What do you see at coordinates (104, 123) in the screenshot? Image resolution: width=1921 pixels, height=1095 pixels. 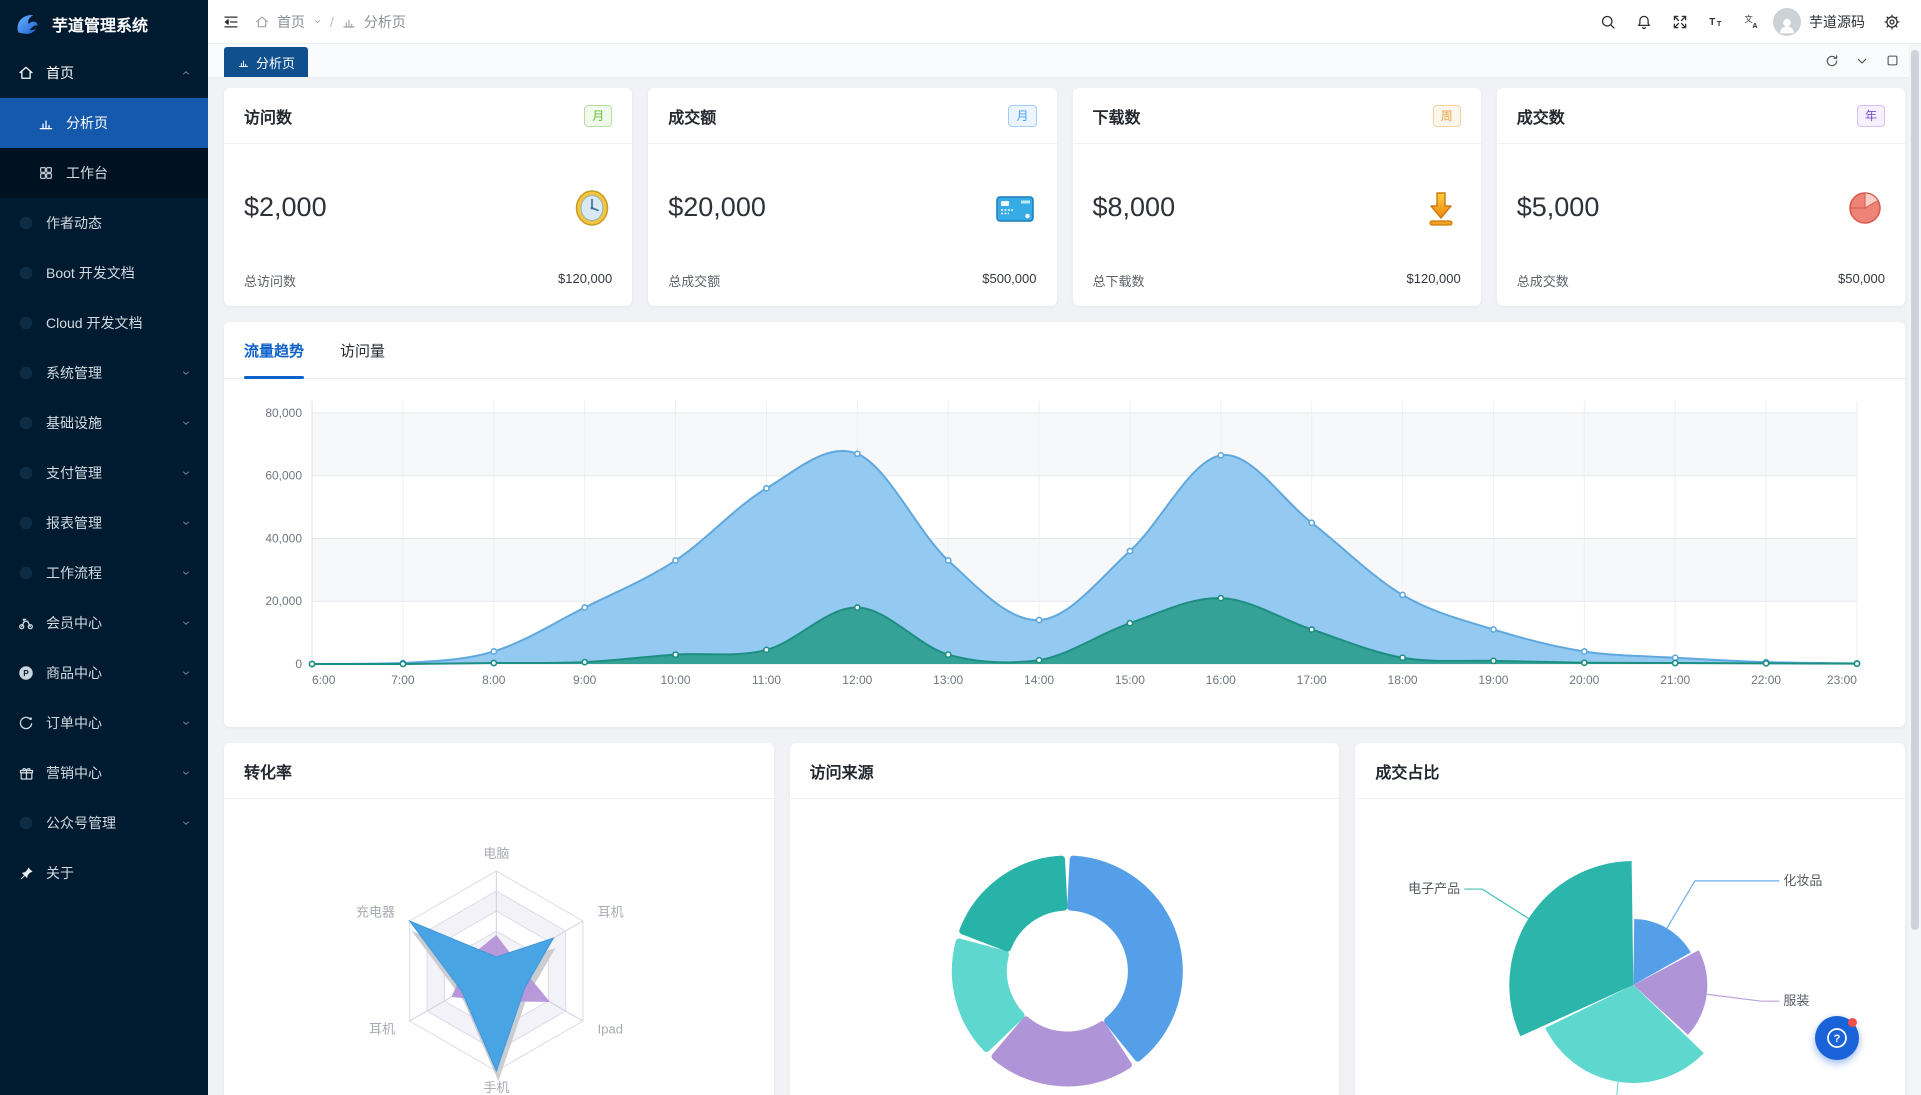 I see `sidebar-item-1: 分析页` at bounding box center [104, 123].